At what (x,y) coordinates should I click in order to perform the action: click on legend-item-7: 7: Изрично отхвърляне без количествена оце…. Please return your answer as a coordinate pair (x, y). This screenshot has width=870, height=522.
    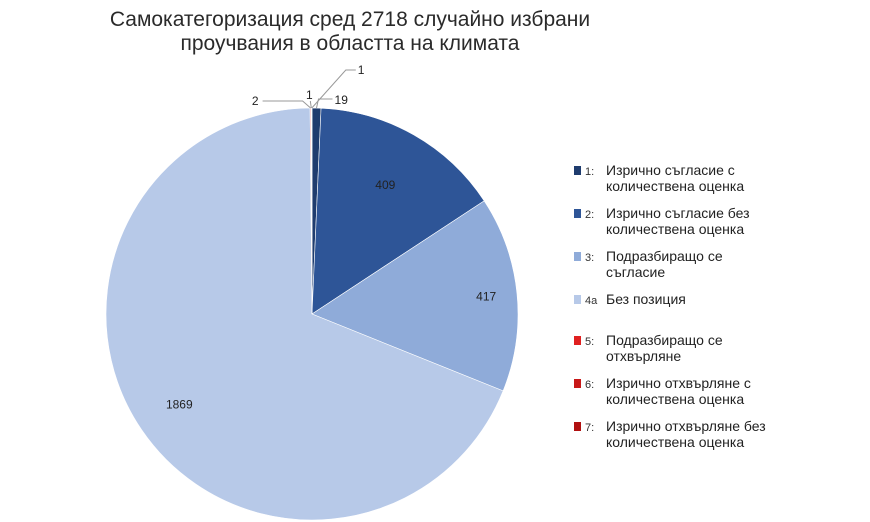
    Looking at the image, I should click on (715, 434).